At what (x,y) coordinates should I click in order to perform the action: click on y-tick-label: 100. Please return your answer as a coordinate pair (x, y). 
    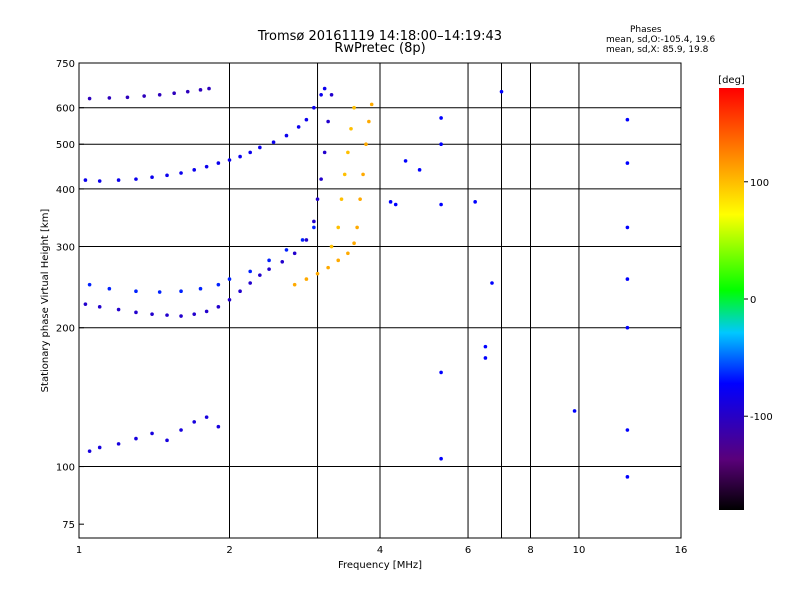
    Looking at the image, I should click on (65, 468).